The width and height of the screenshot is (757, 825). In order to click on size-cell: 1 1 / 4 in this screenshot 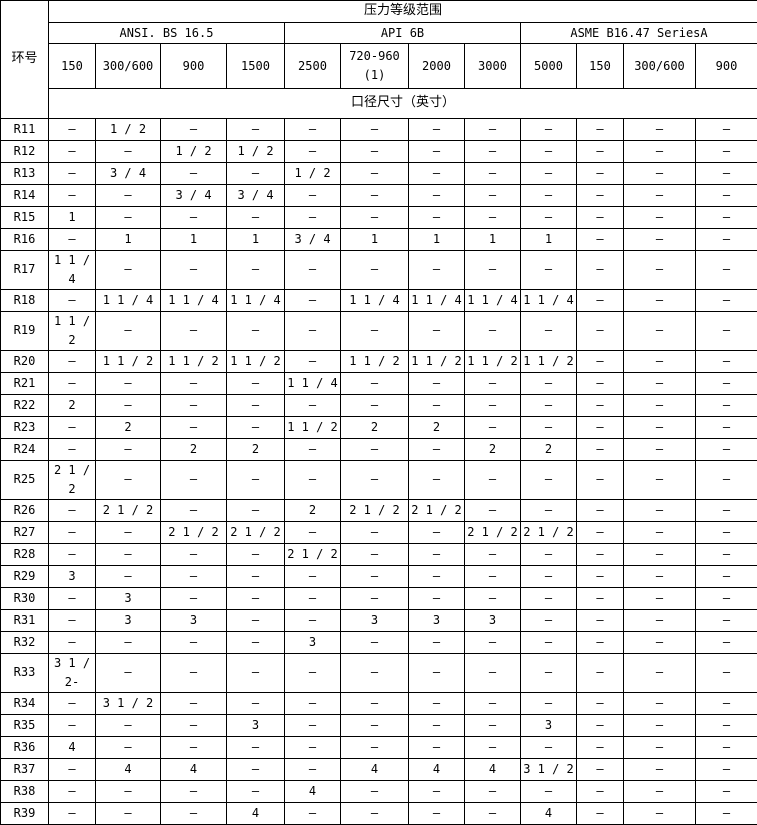, I will do `click(375, 300)`.